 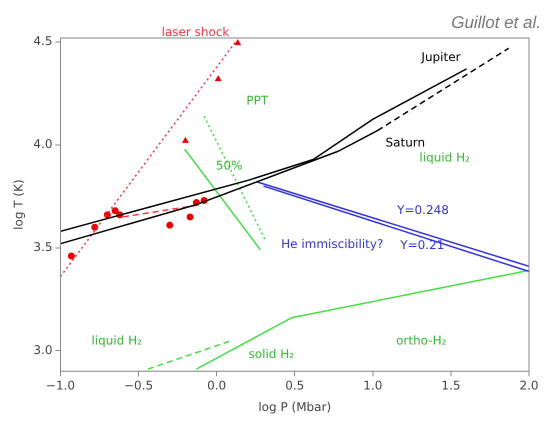 What do you see at coordinates (450, 385) in the screenshot?
I see `x-tick-label: 1.5` at bounding box center [450, 385].